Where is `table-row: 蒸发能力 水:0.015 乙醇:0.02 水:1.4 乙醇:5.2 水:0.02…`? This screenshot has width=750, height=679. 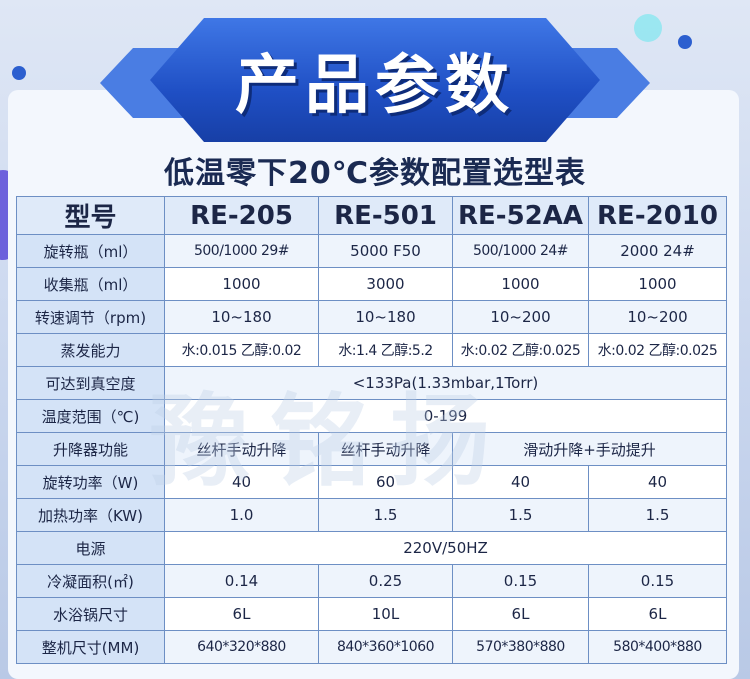 table-row: 蒸发能力 水:0.015 乙醇:0.02 水:1.4 乙醇:5.2 水:0.02… is located at coordinates (371, 350).